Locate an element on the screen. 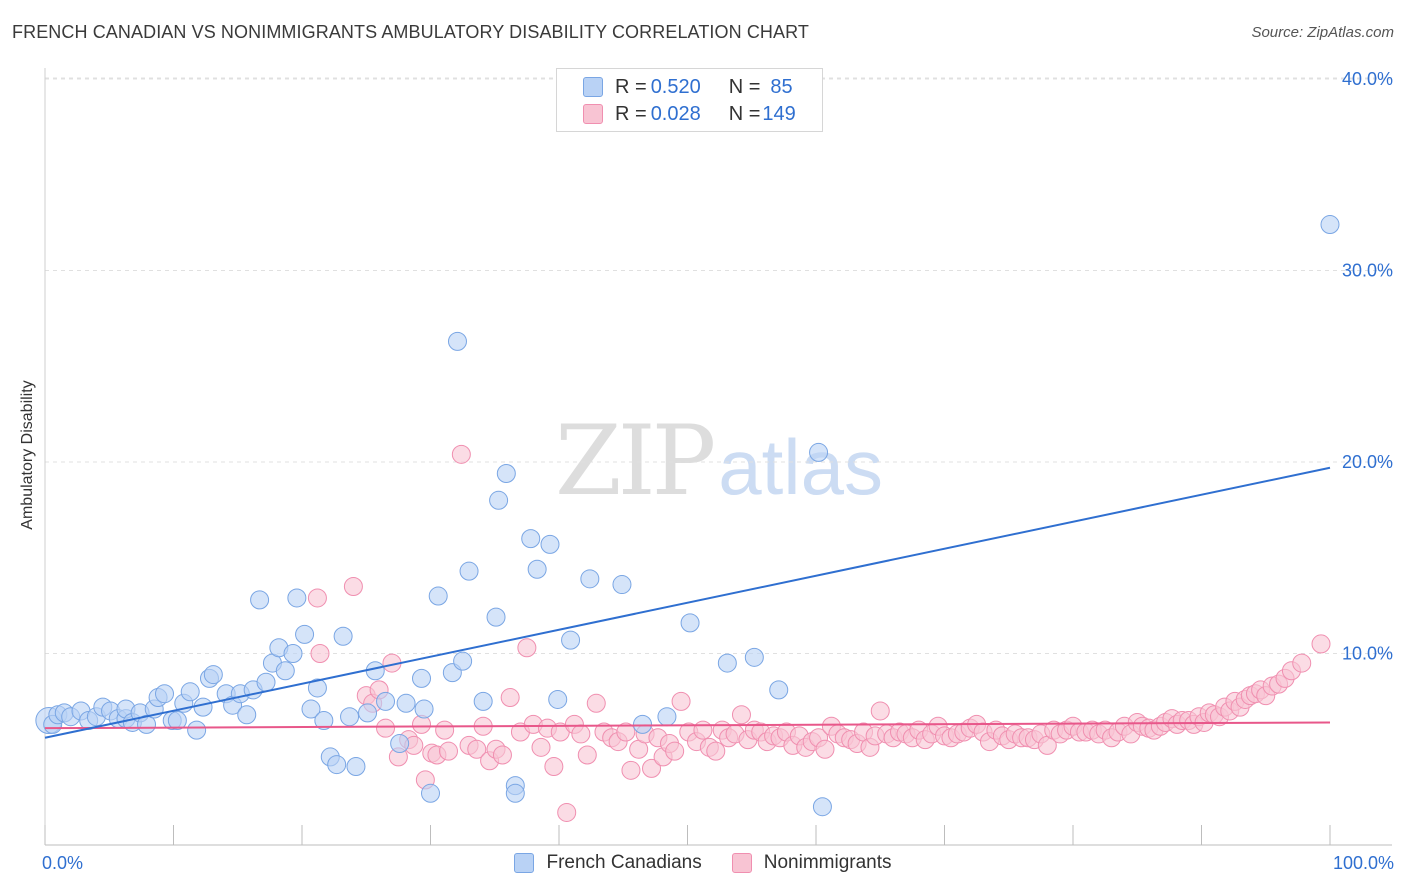  legend-n-value: 149 is located at coordinates (779, 113).